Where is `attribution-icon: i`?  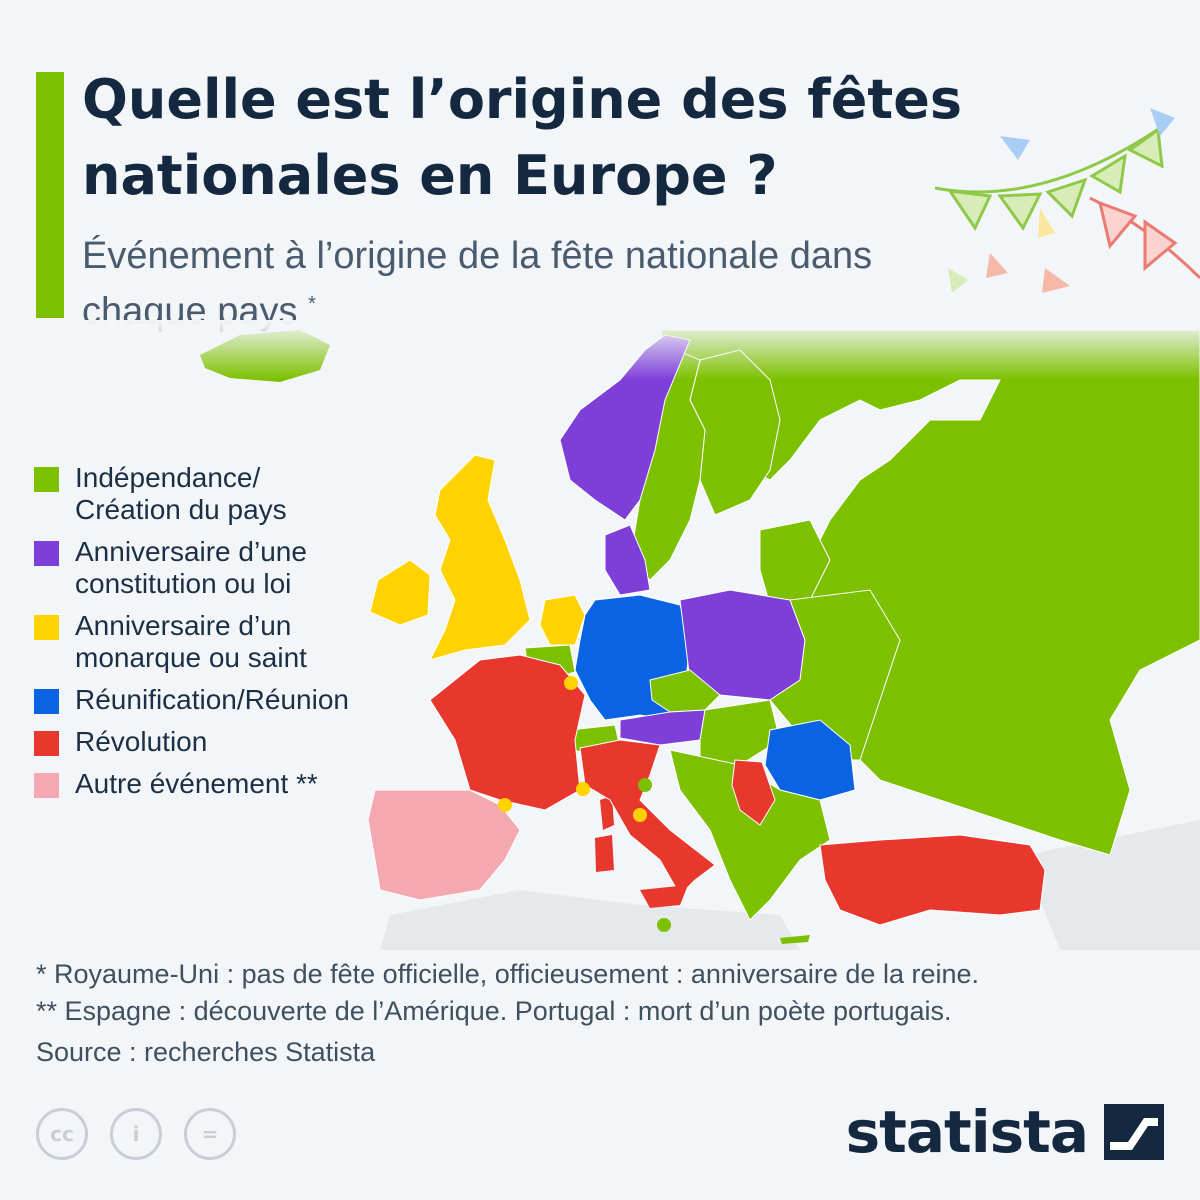
attribution-icon: i is located at coordinates (136, 1134).